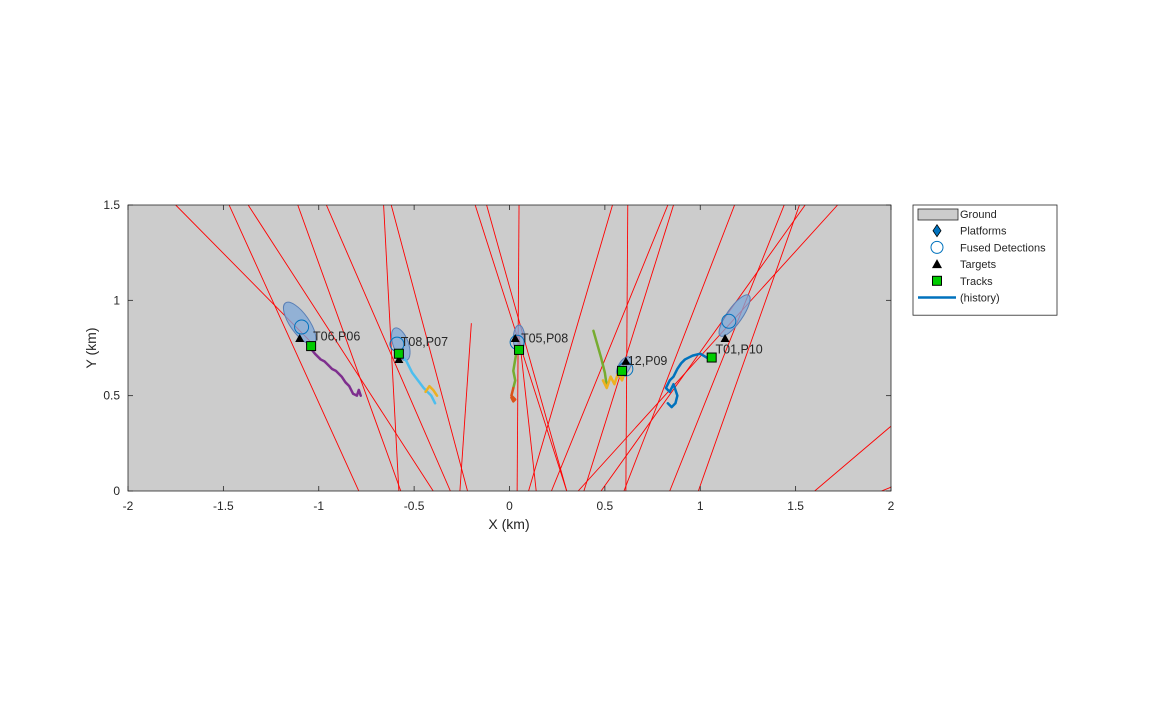  What do you see at coordinates (978, 215) in the screenshot?
I see `legend-label: Ground` at bounding box center [978, 215].